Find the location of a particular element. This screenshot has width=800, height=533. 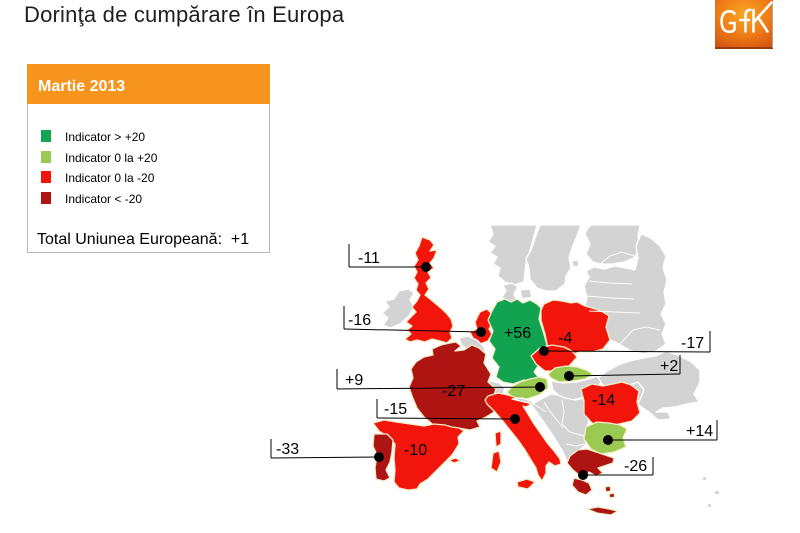

svg-text: +2 is located at coordinates (669, 366).